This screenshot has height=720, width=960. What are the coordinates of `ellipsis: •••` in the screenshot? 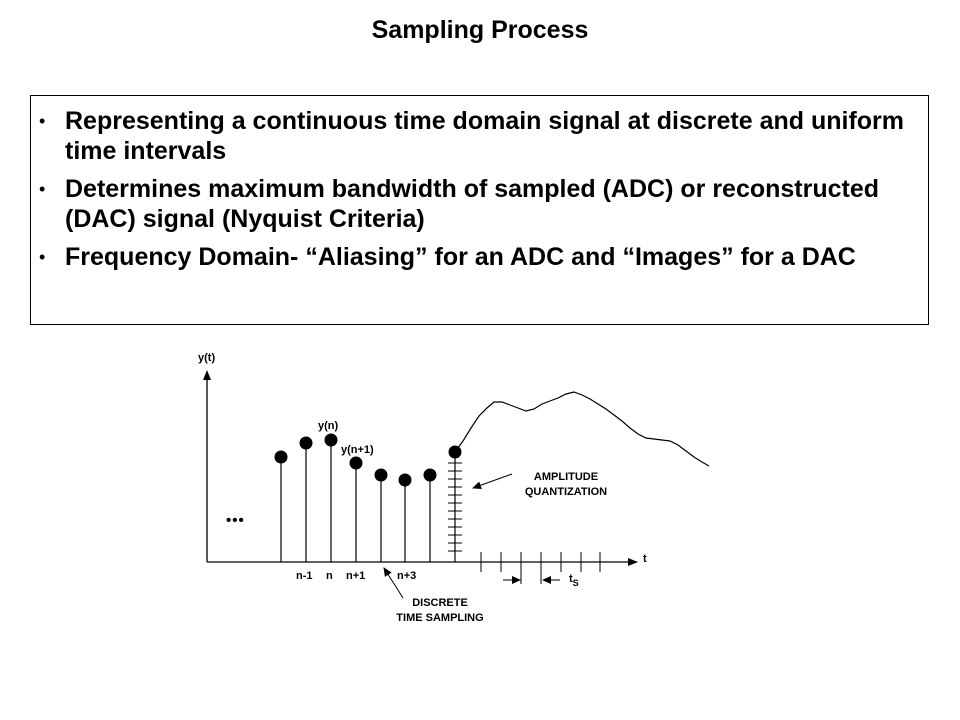 It's located at (235, 520).